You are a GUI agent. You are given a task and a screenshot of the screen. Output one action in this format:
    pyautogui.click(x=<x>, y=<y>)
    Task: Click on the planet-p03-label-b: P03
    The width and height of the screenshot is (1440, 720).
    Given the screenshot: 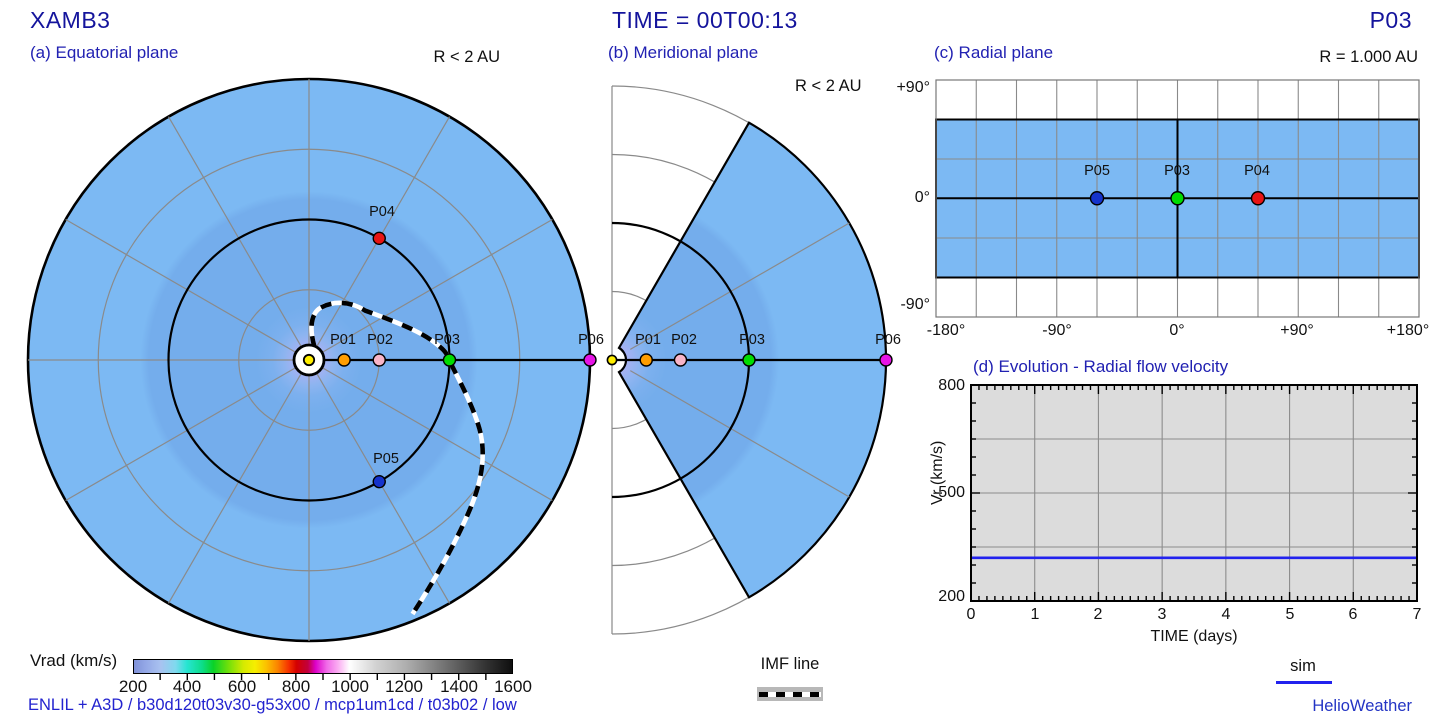 What is the action you would take?
    pyautogui.click(x=752, y=340)
    